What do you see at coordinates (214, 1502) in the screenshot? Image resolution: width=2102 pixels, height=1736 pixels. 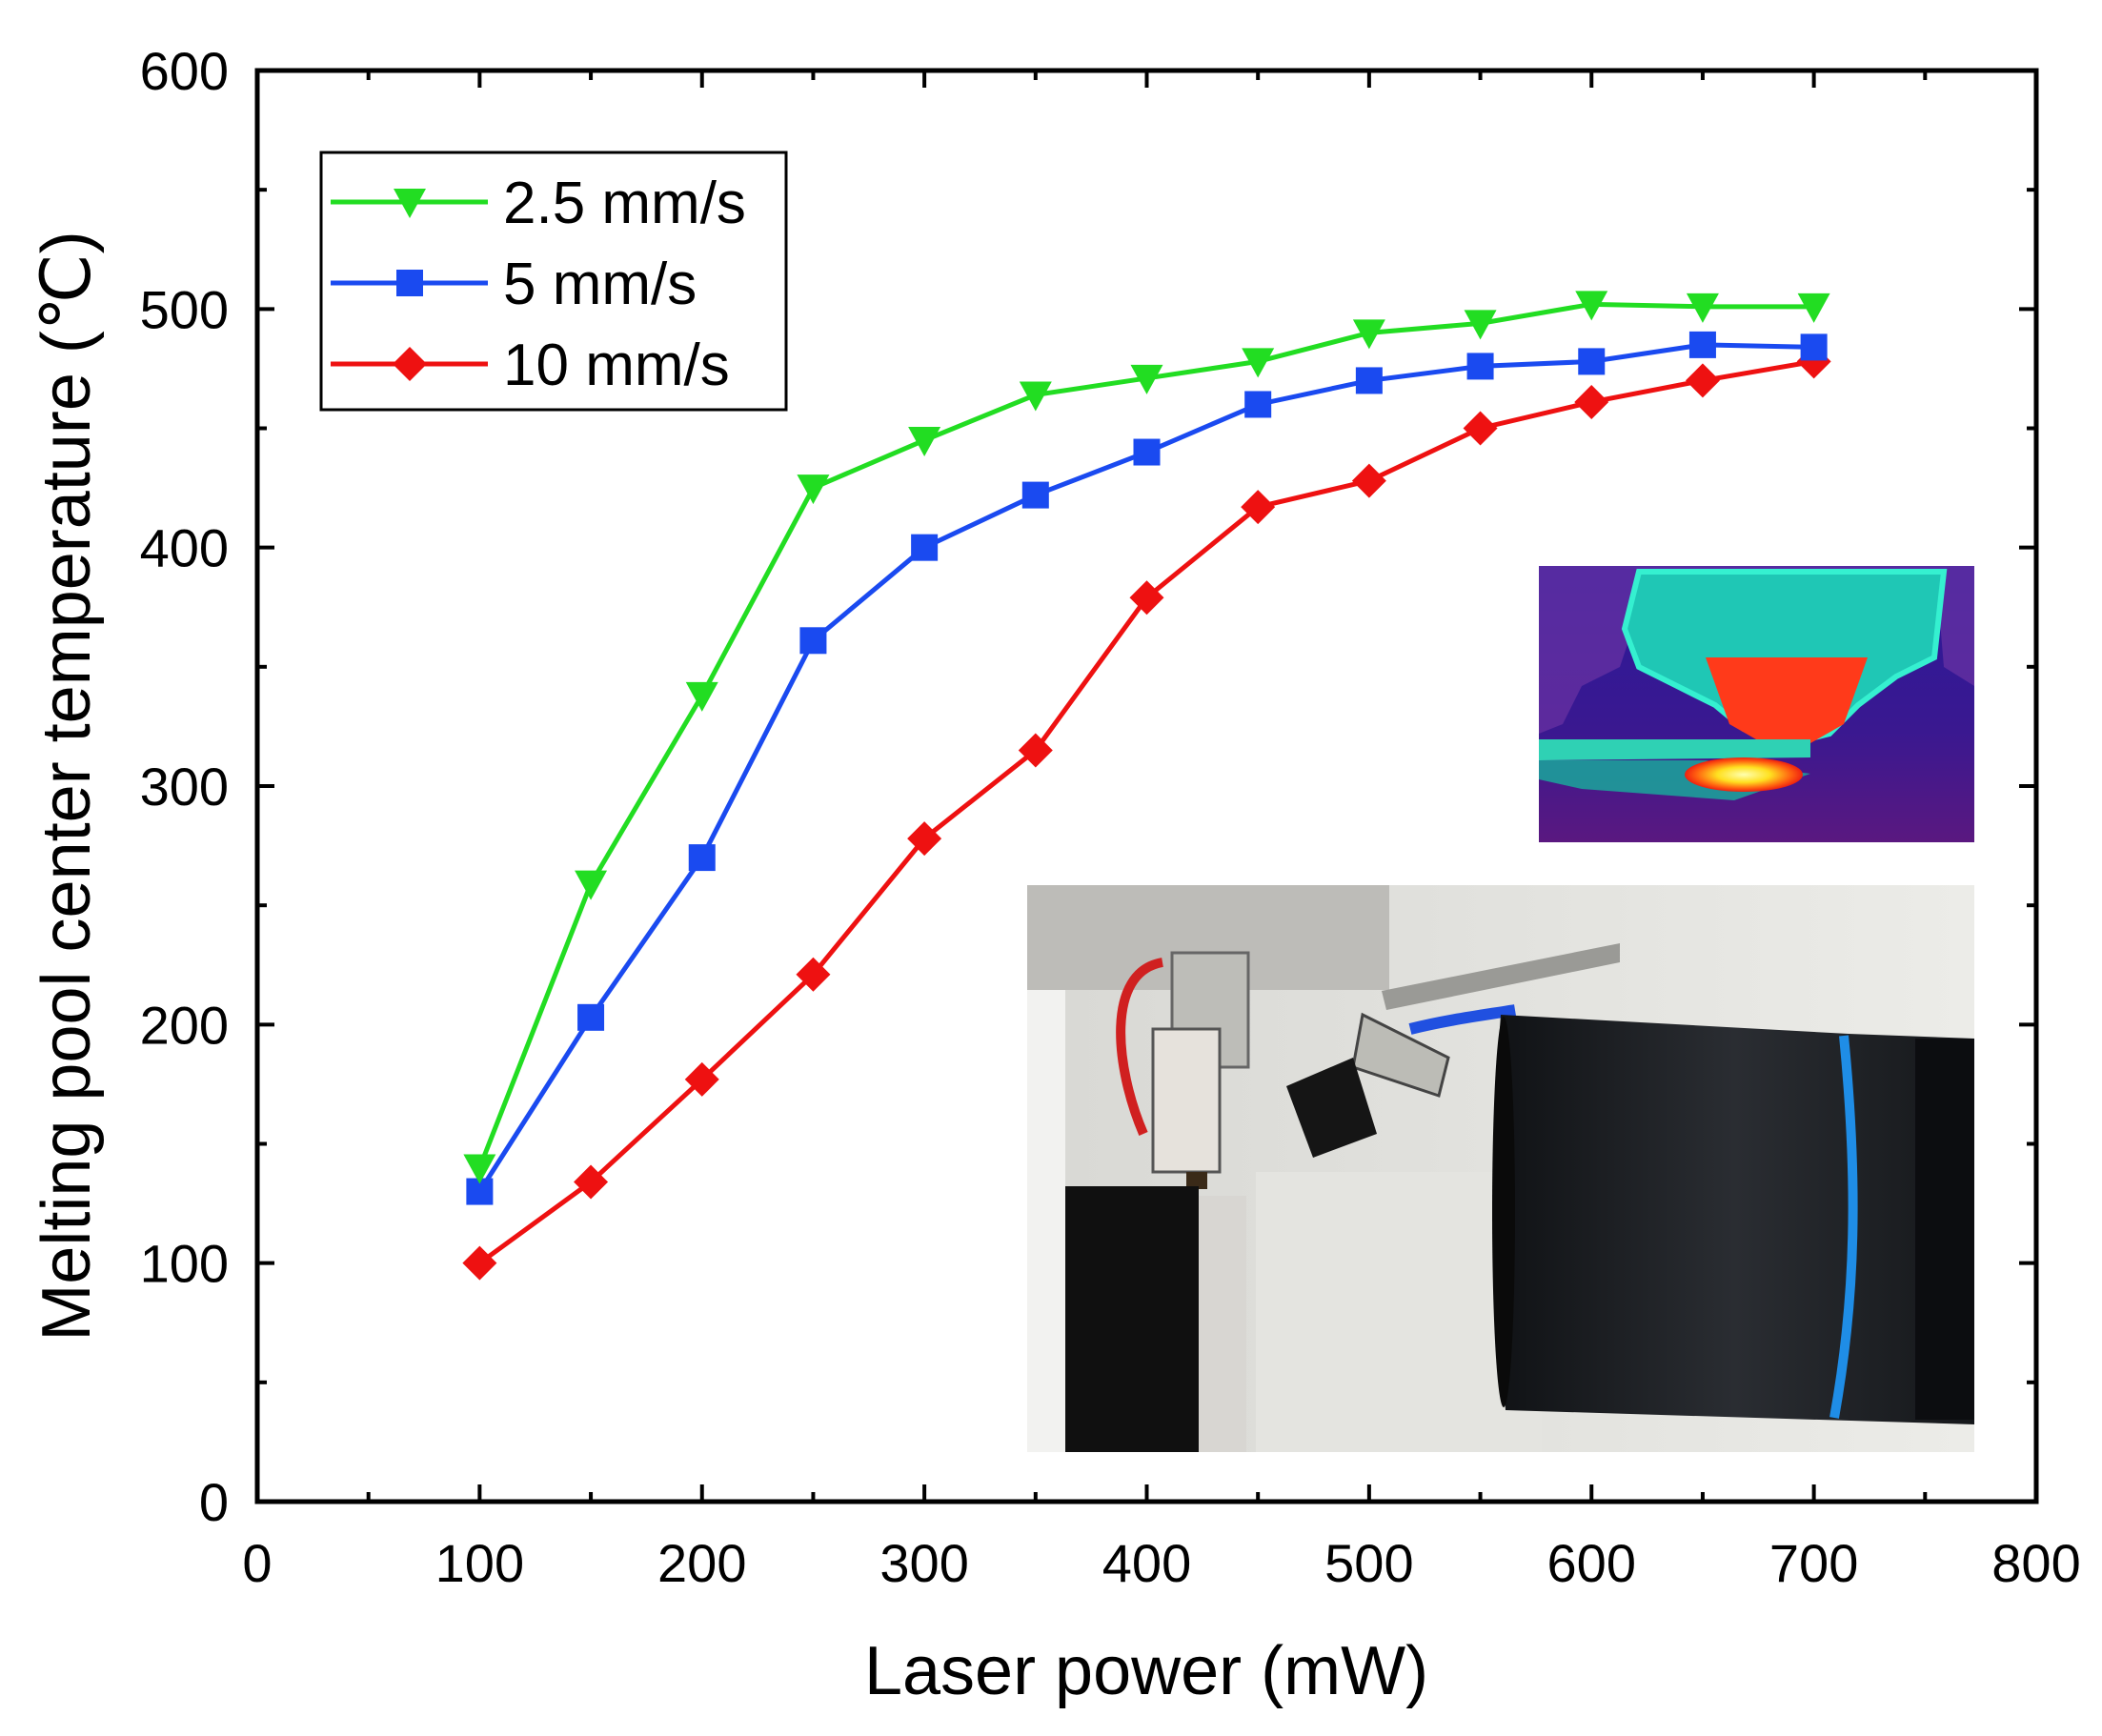 I see `y-tick-label: 0` at bounding box center [214, 1502].